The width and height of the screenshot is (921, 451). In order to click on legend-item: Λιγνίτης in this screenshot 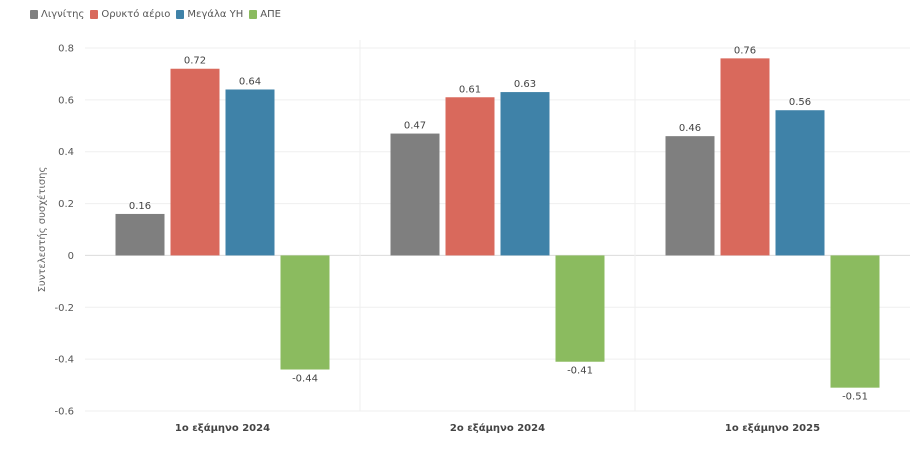, I will do `click(57, 14)`.